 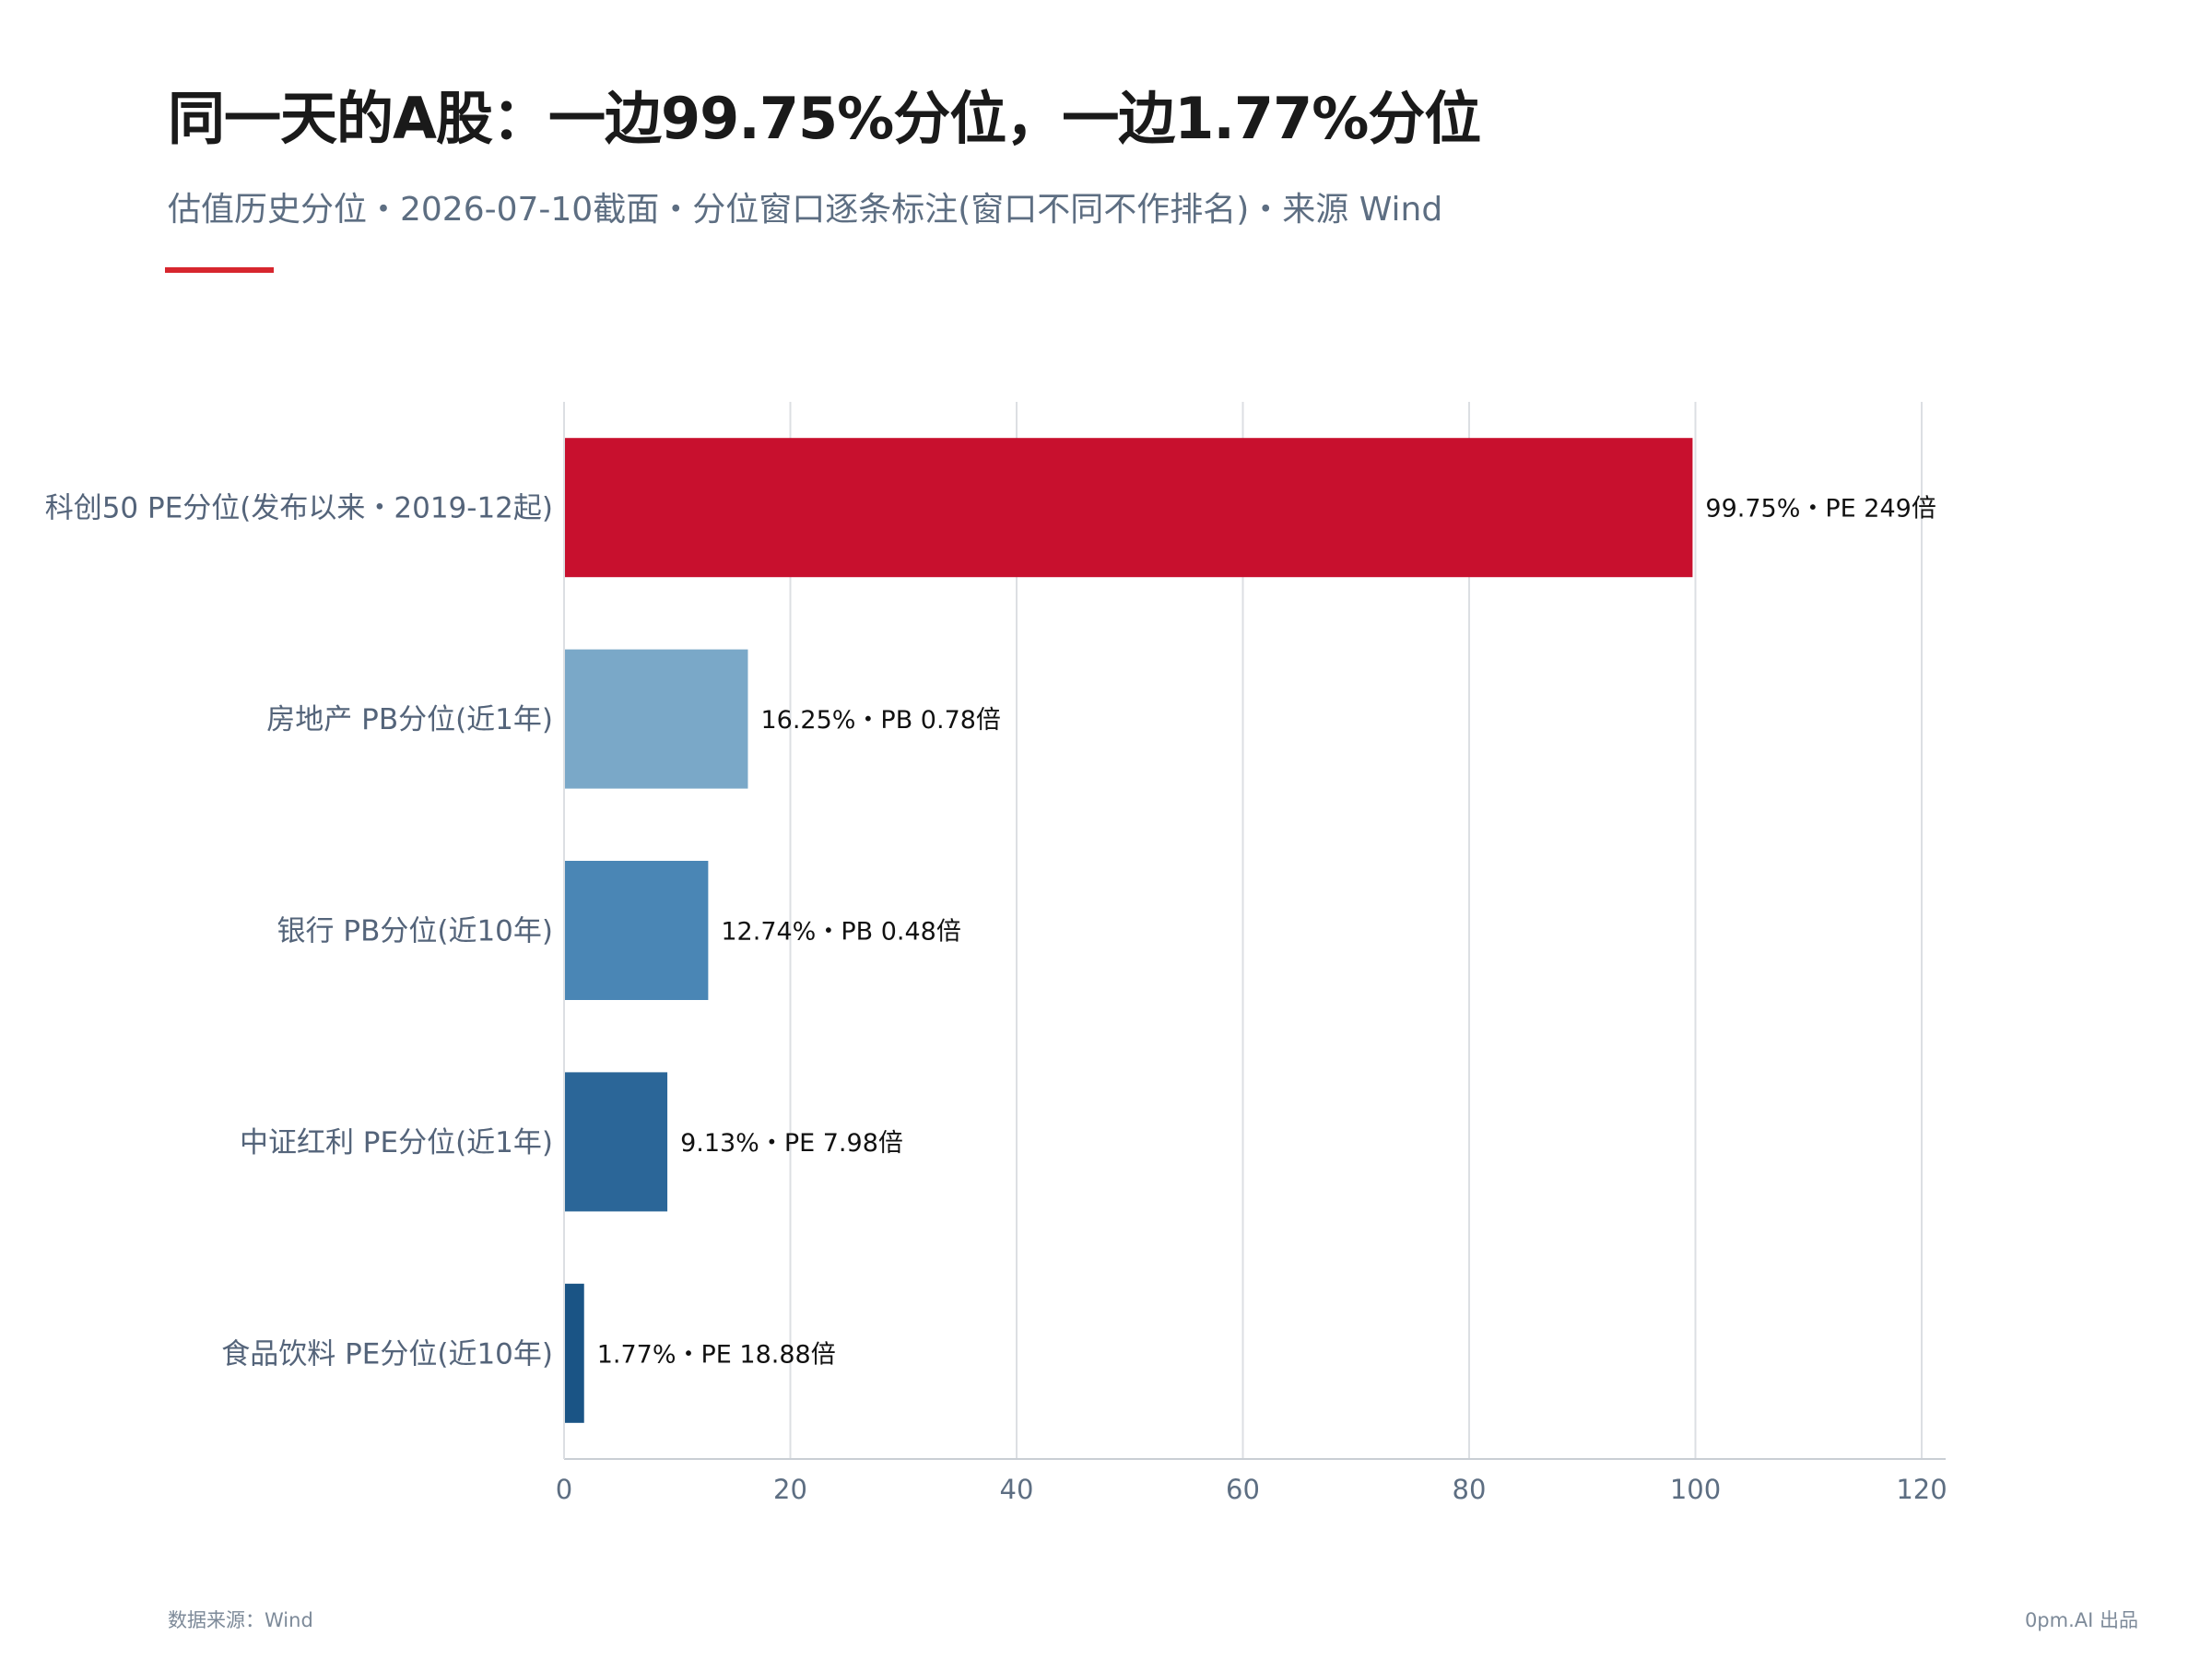 I want to click on x-tick-label: 100, so click(x=1695, y=1489).